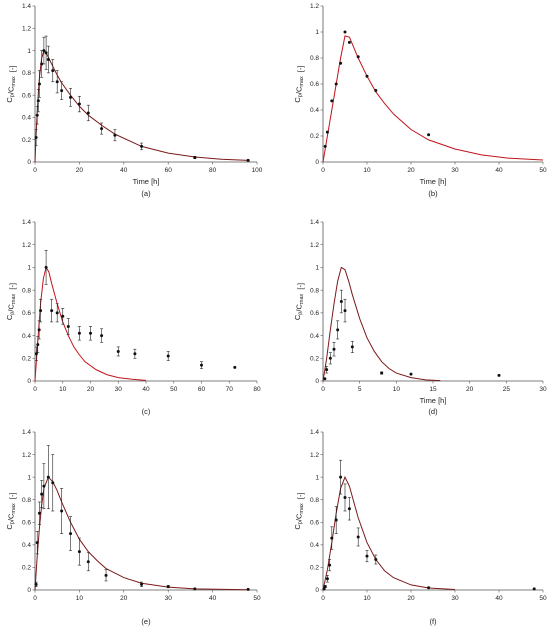  I want to click on x-tick-label: 25, so click(507, 389).